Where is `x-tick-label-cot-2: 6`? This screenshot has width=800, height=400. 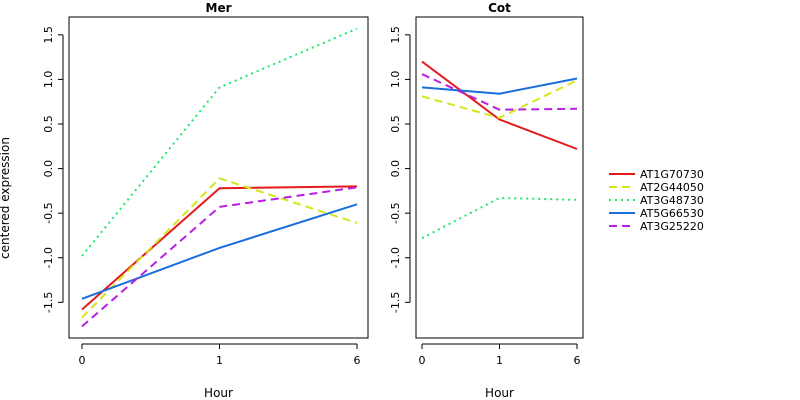 x-tick-label-cot-2: 6 is located at coordinates (577, 360).